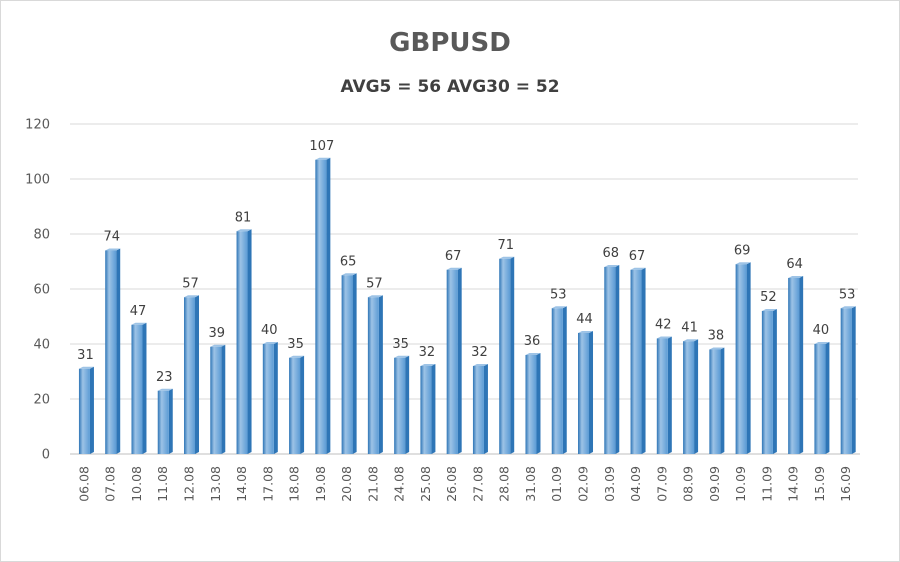 The image size is (900, 562). I want to click on x-tick-label: 18.08, so click(294, 484).